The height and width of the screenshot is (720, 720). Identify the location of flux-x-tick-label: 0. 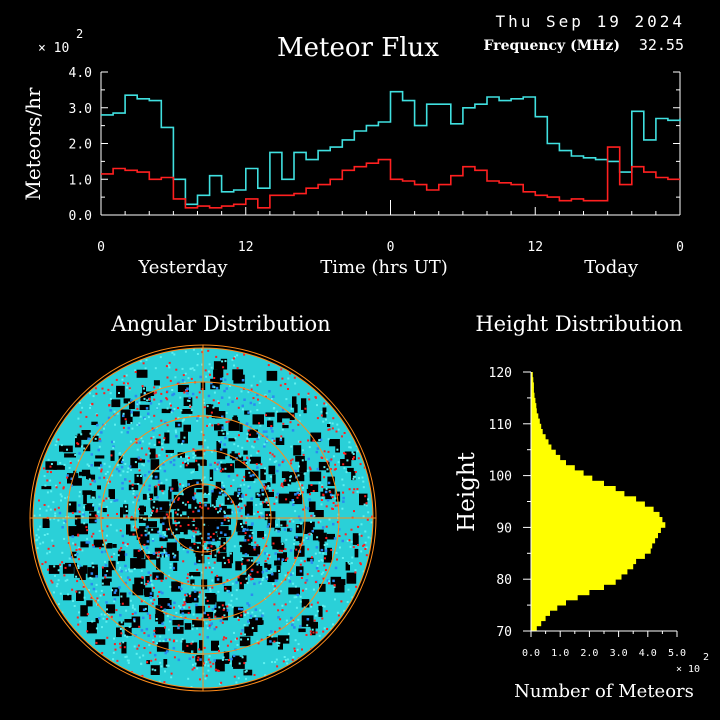
(101, 247).